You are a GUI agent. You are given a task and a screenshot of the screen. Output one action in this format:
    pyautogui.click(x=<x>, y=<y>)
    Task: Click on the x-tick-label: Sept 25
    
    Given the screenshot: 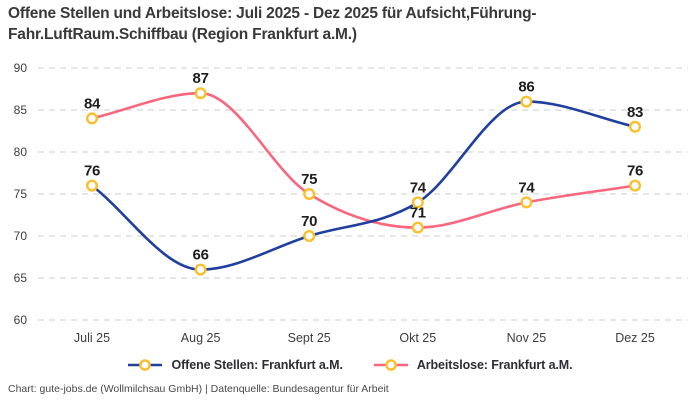 What is the action you would take?
    pyautogui.click(x=309, y=338)
    